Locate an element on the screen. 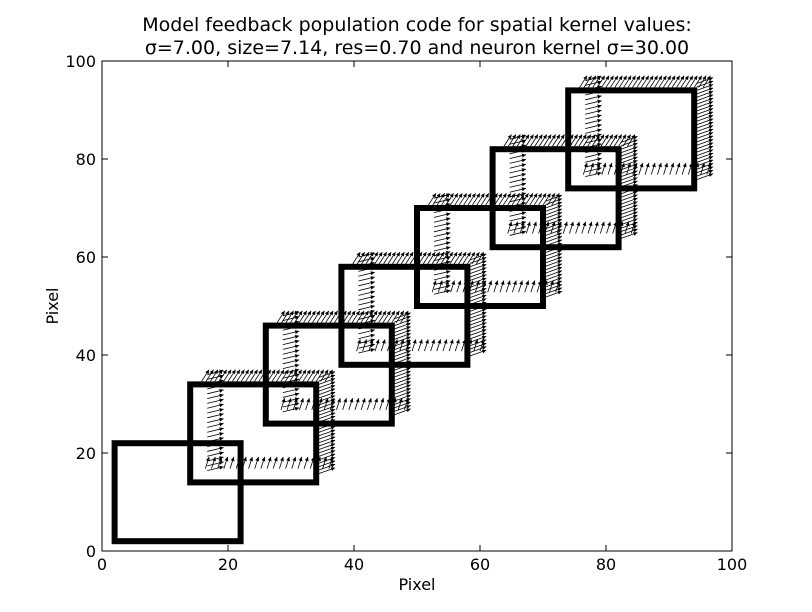  x-tick-label: 100 is located at coordinates (732, 564).